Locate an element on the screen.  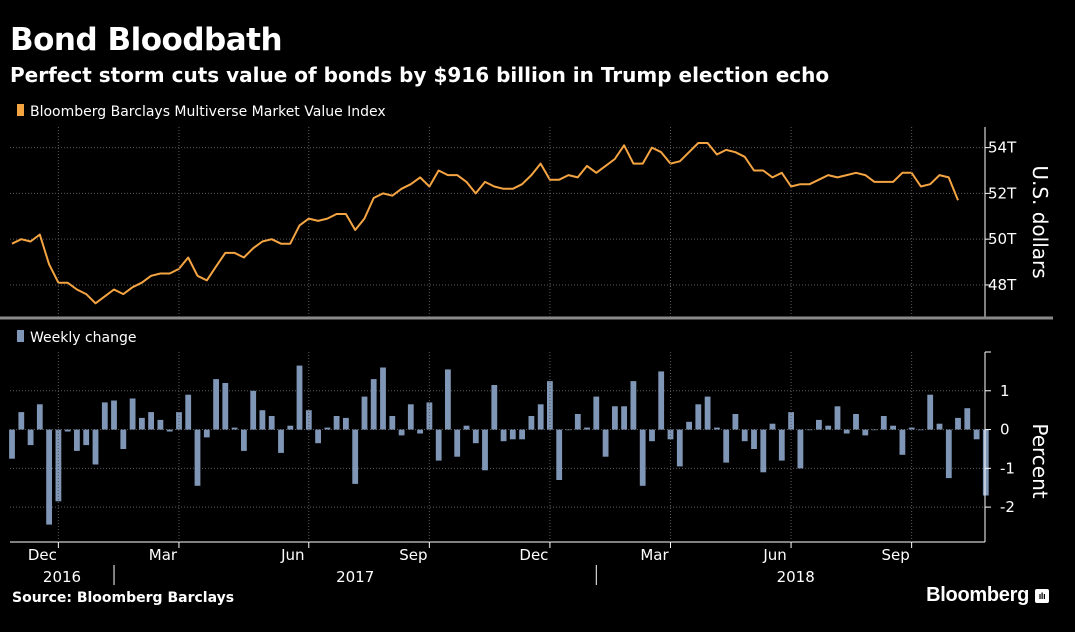
year-label: 2018 is located at coordinates (796, 577).